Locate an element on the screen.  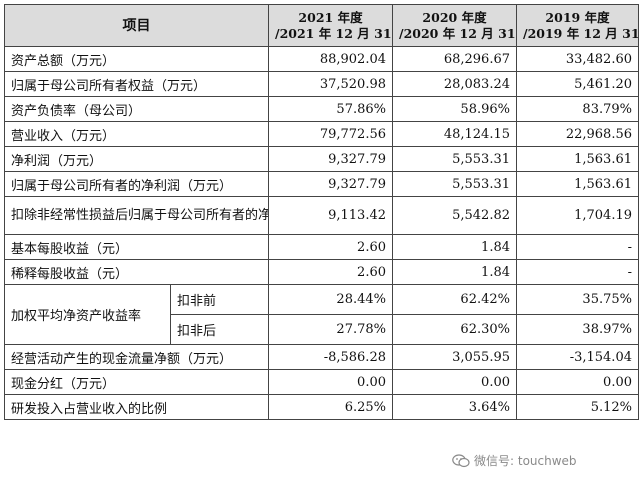
value-2021: 79,772.56 is located at coordinates (330, 134).